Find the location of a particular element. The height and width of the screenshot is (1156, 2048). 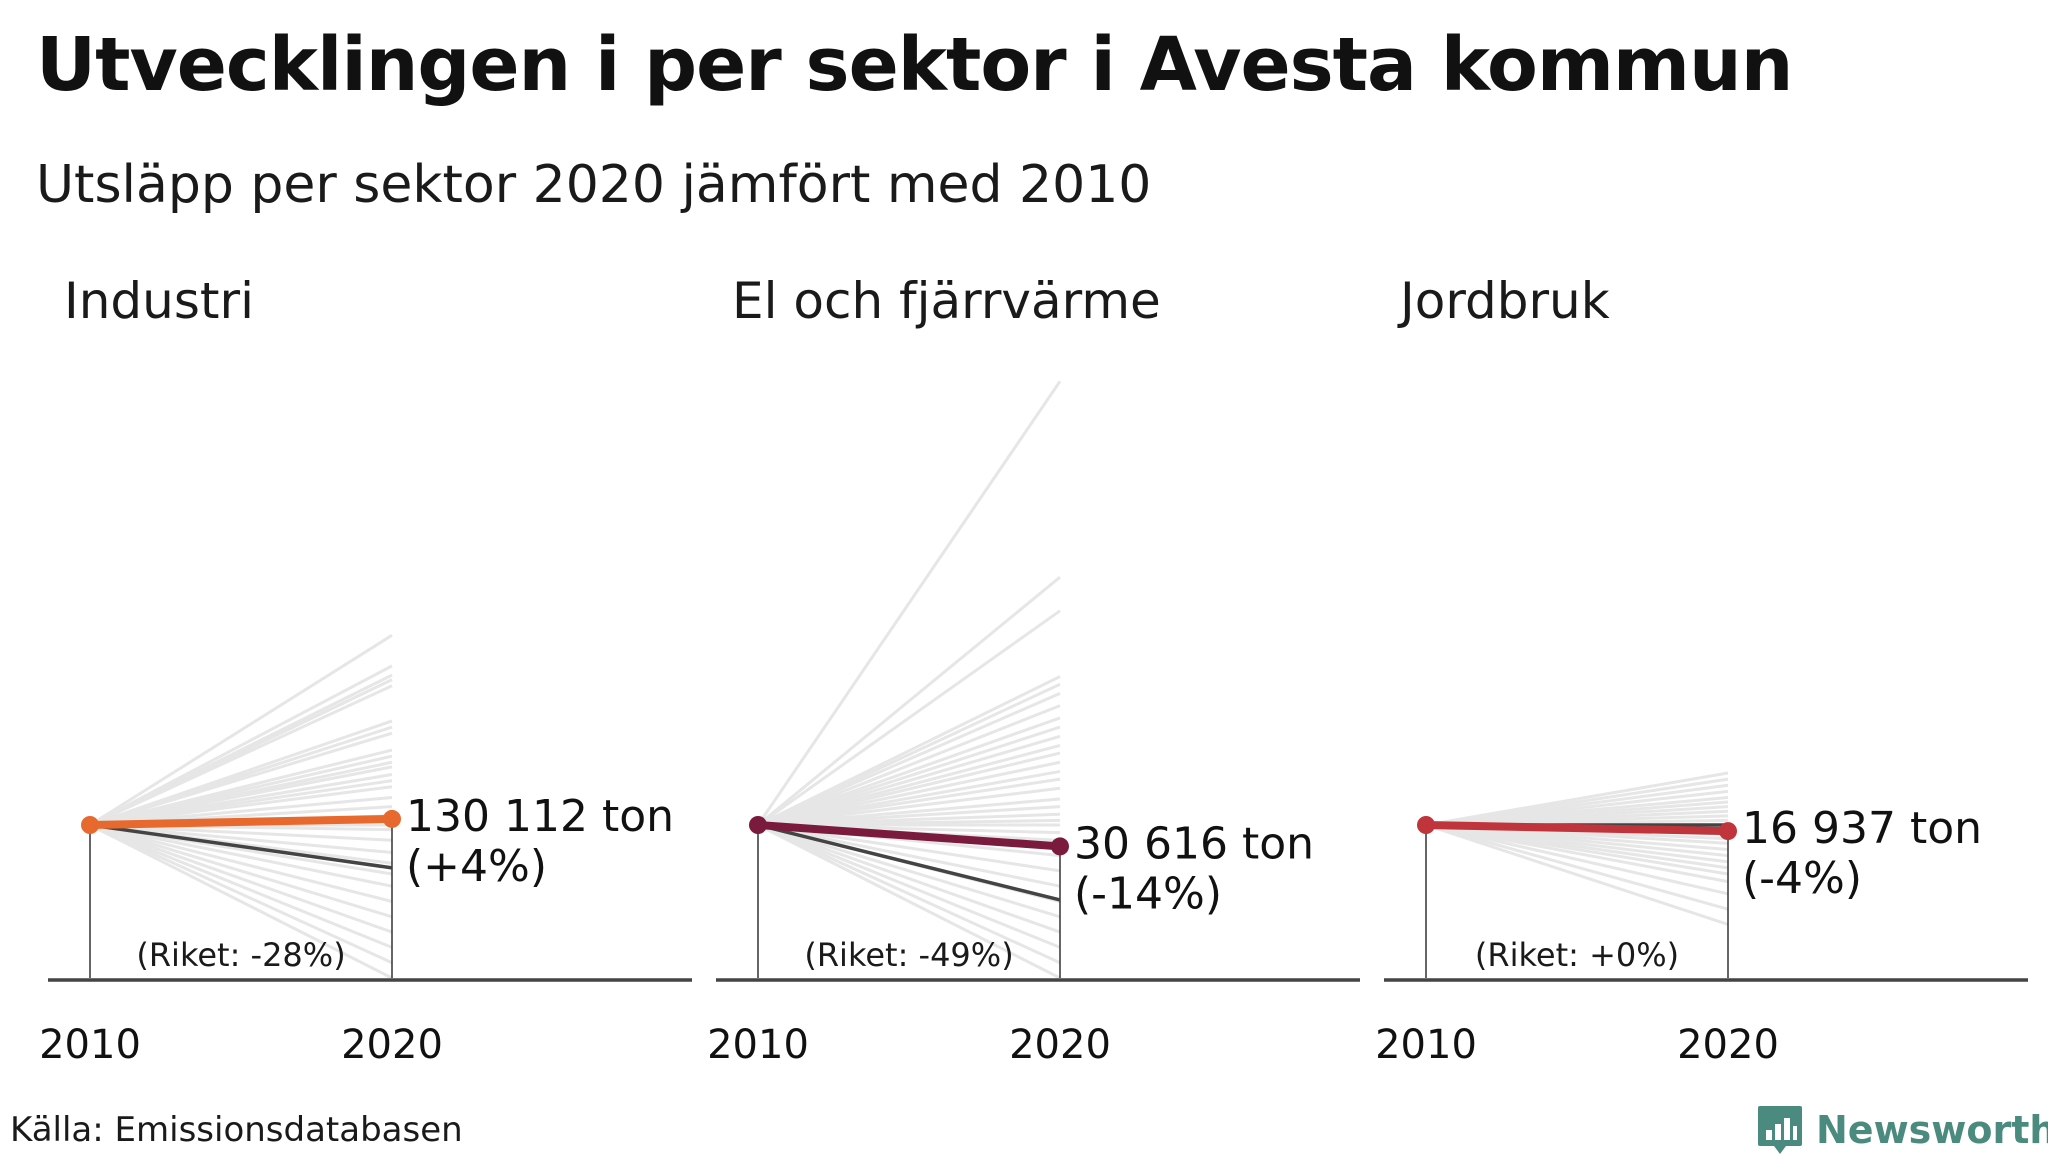

panel-title-el-och-fjarrvarme: El och fjärrvärme is located at coordinates (946, 301).